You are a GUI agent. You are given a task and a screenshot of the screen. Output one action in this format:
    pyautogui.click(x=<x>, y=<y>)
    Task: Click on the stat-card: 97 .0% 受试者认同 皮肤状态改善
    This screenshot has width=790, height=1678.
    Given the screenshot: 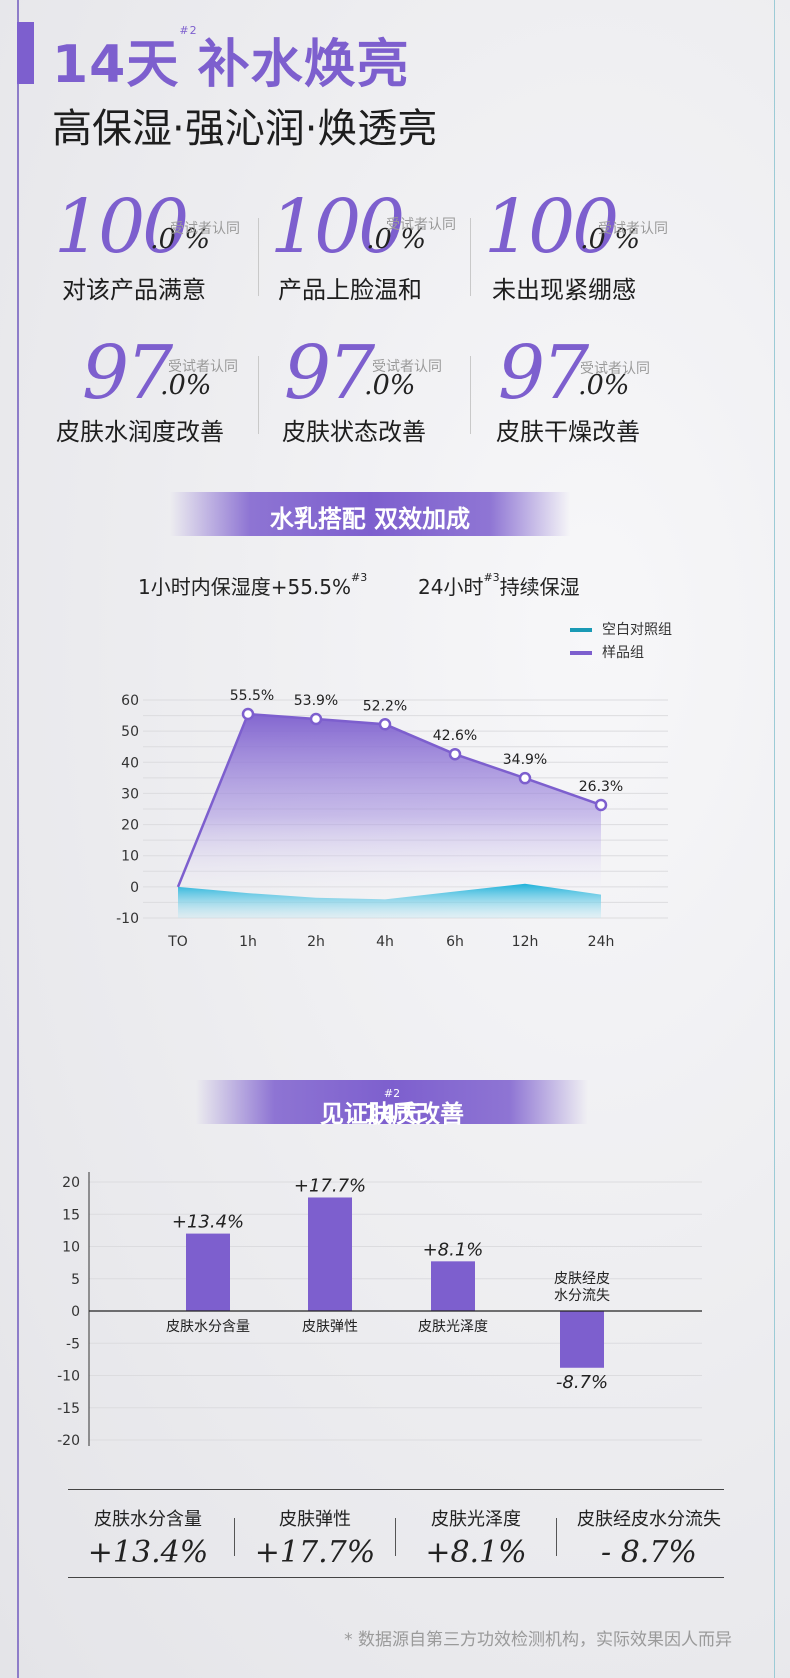 What is the action you would take?
    pyautogui.click(x=382, y=391)
    